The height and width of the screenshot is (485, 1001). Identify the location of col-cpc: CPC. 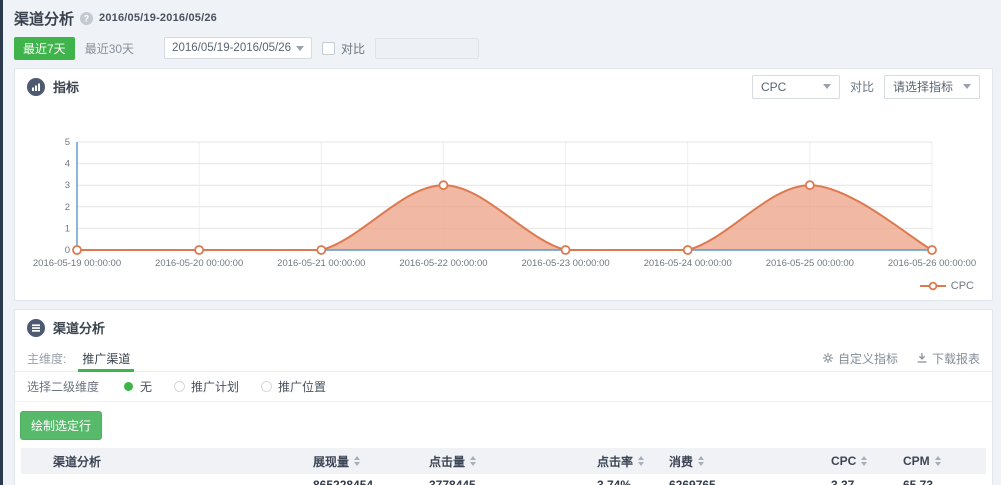
(863, 461).